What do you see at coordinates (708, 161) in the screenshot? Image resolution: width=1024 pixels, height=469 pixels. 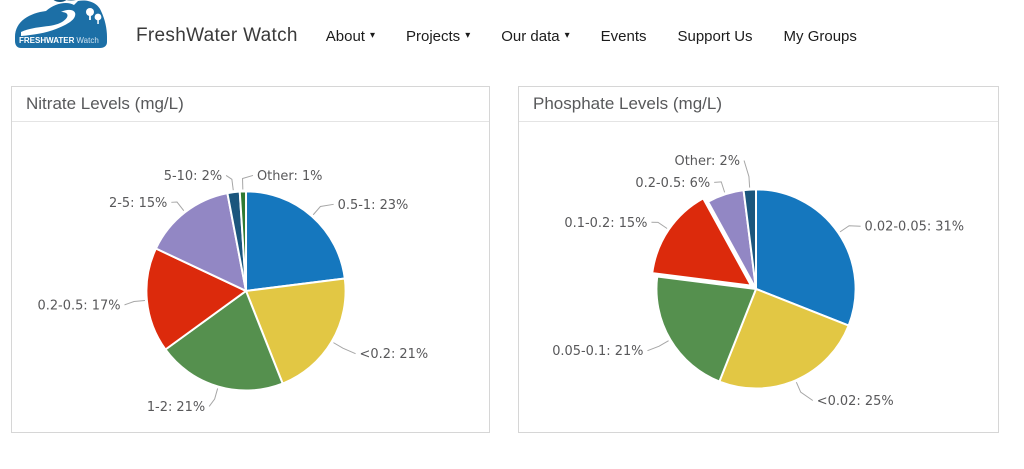 I see `slice-label: Other: 2%` at bounding box center [708, 161].